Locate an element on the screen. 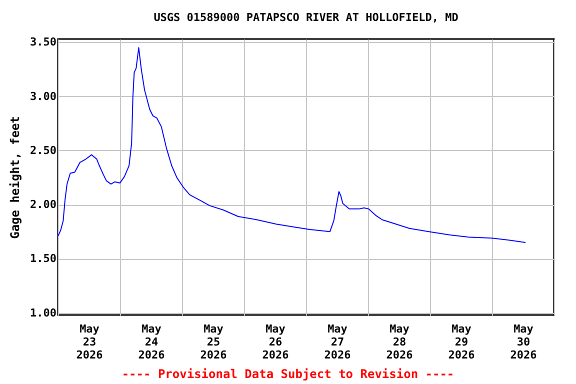  text: ---- Provisional Data Subject to Revision ---- is located at coordinates (288, 374).